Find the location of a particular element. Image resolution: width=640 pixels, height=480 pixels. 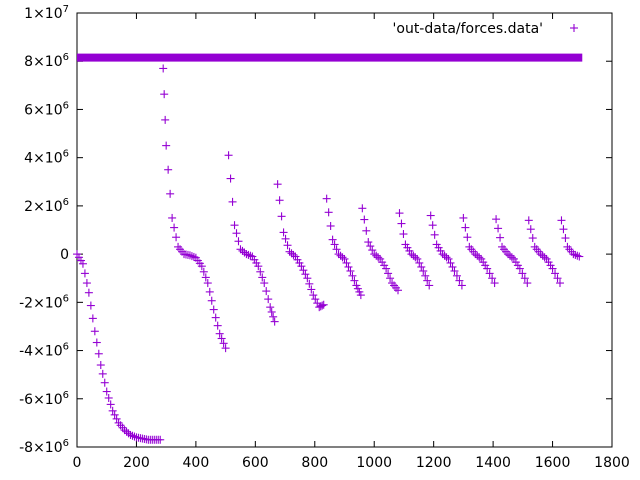

y-tick-mantissa: 8×10 is located at coordinates (43, 62).